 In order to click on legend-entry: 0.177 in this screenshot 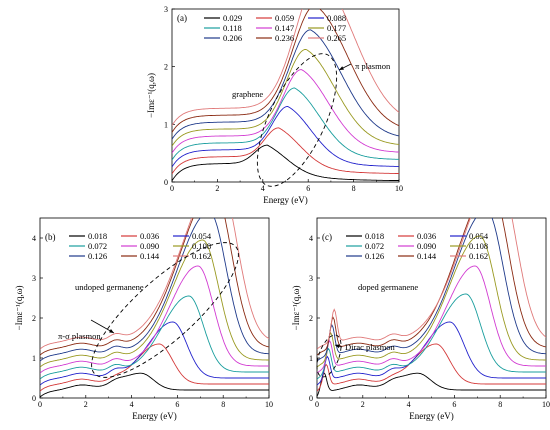, I will do `click(336, 28)`.